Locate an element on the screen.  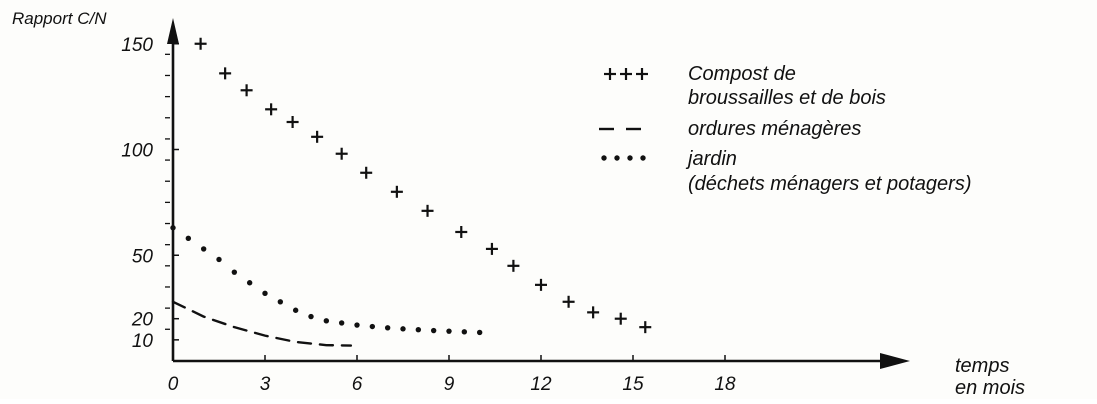
legend-item-ordures-menageres: ordures ménagères is located at coordinates (730, 129).